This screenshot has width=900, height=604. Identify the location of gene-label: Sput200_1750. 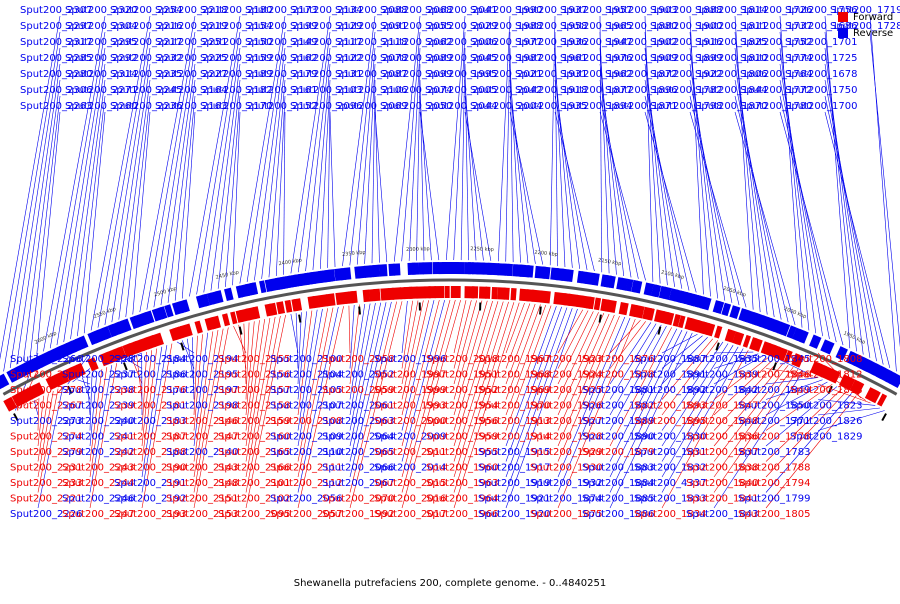
(821, 90).